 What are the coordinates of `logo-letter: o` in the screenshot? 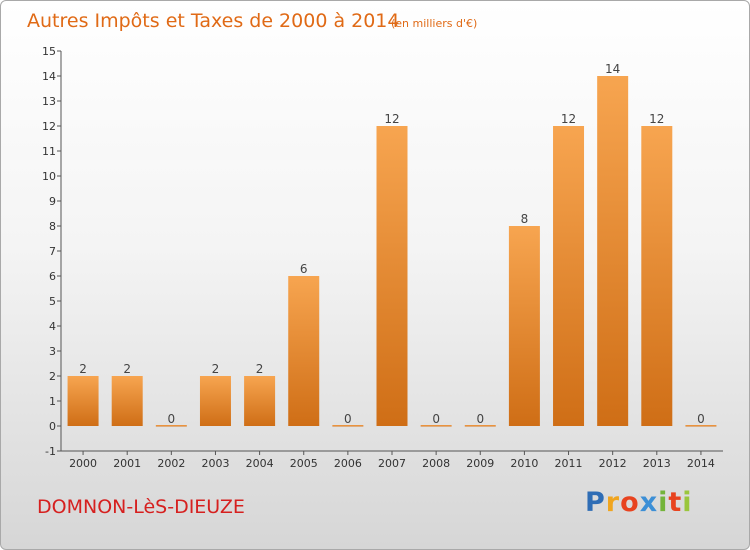 It's located at (630, 502).